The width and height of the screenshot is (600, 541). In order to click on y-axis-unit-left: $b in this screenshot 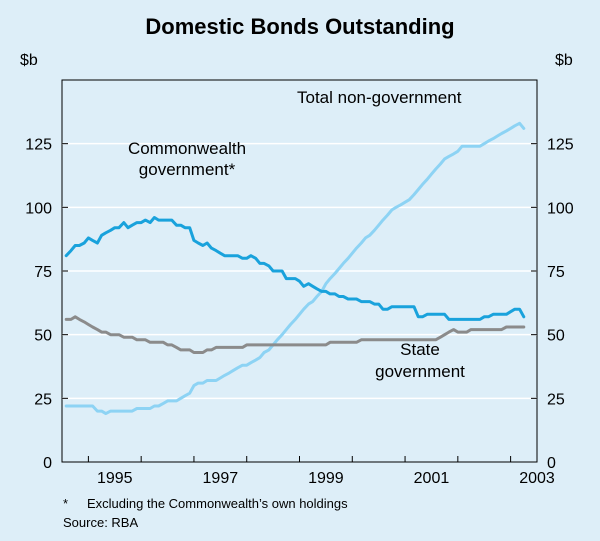, I will do `click(29, 60)`.